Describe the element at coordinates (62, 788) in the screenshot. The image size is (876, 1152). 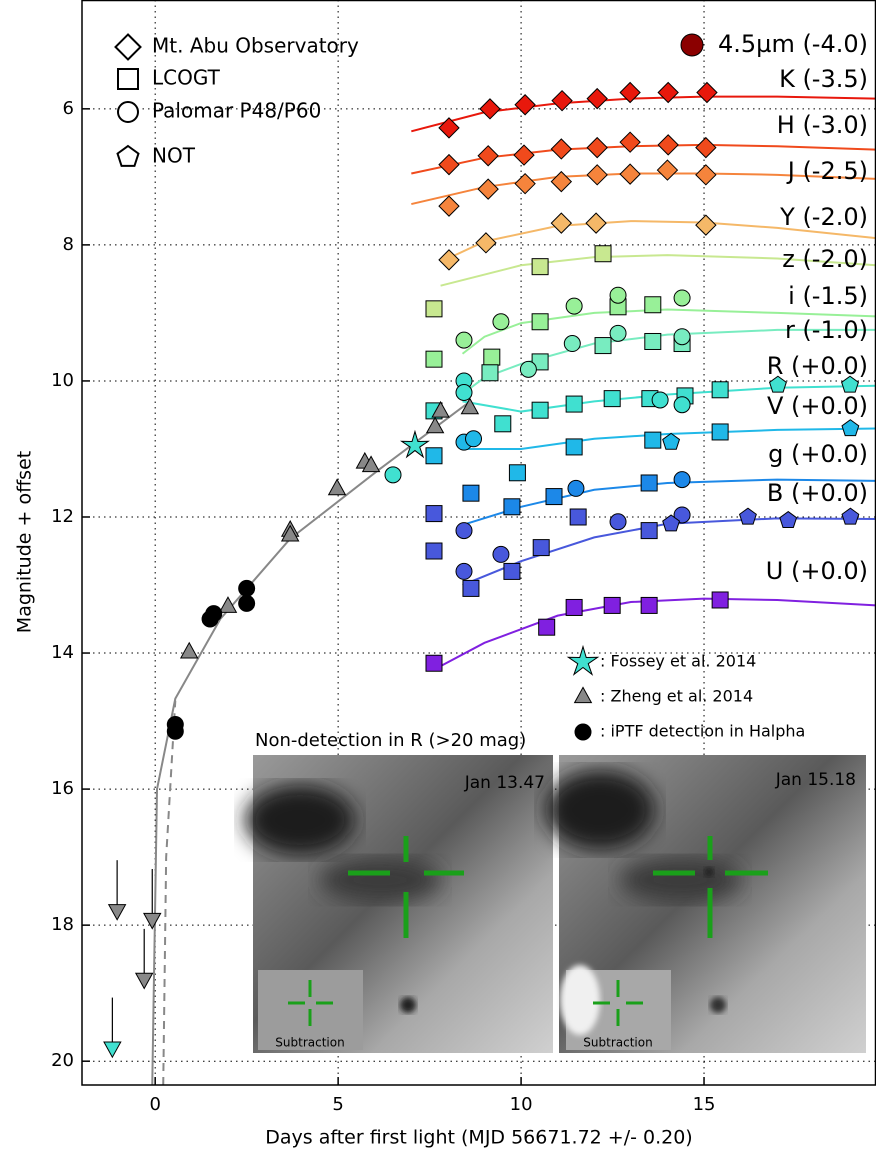
I see `y-tick-label: 16` at that location.